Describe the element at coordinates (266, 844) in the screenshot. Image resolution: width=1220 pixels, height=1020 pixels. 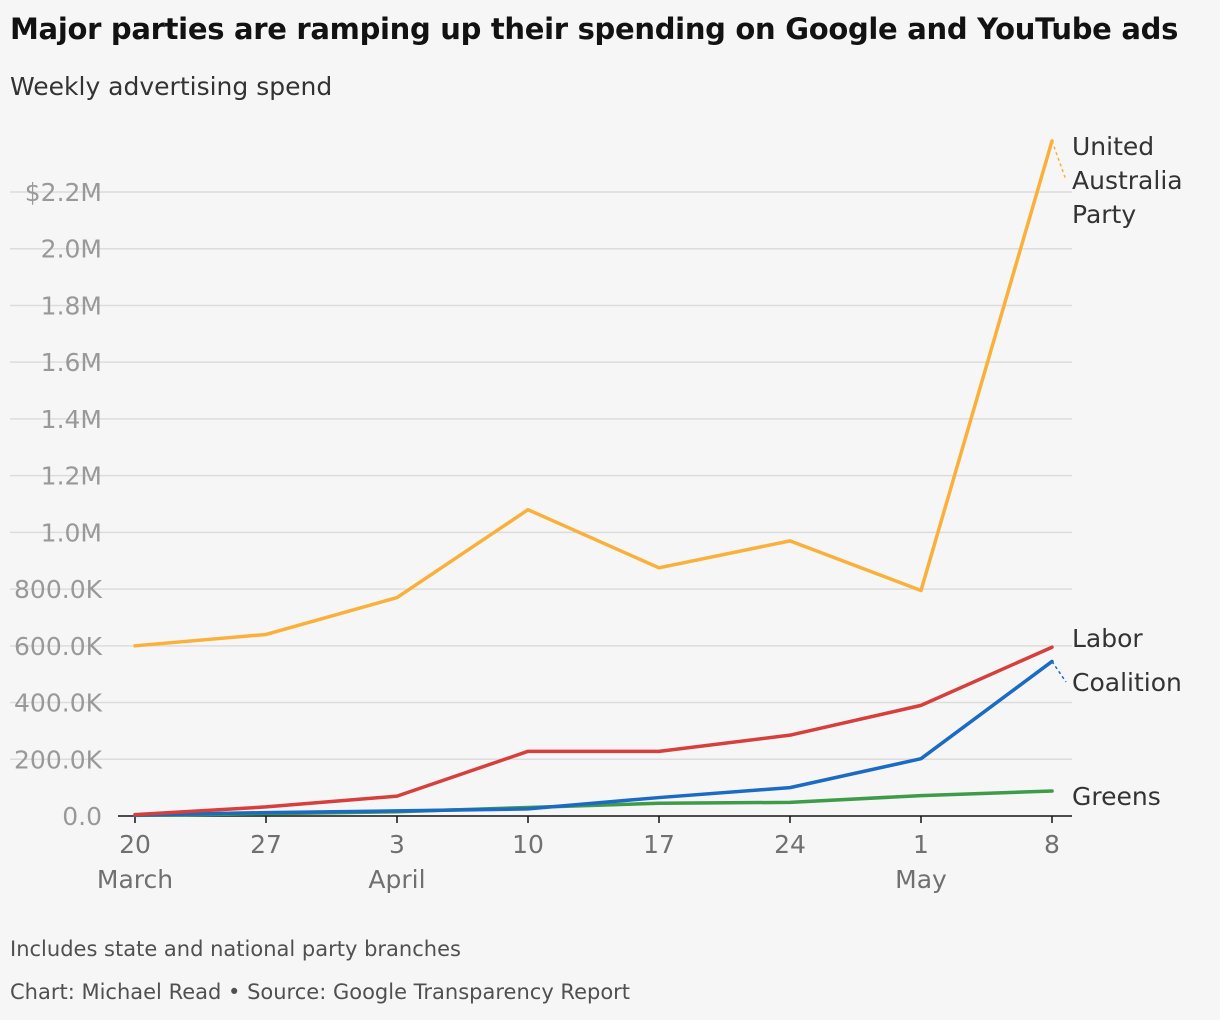
I see `x-tick-label: 27` at that location.